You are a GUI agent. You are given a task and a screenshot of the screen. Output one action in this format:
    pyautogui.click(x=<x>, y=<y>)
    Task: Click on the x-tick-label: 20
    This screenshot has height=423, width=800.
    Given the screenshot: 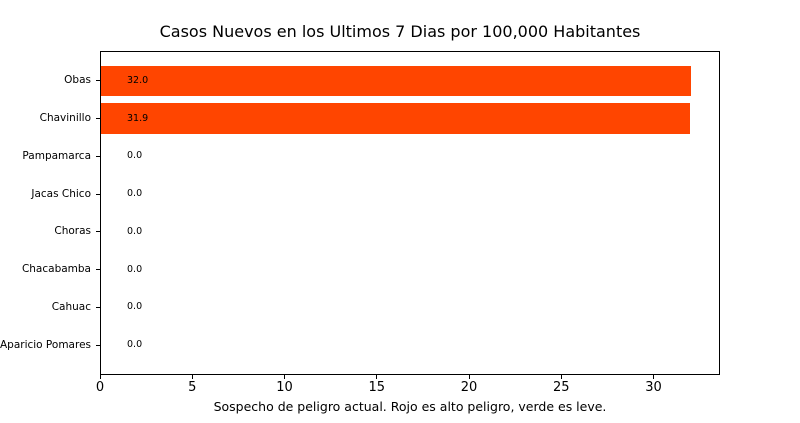 What is the action you would take?
    pyautogui.click(x=469, y=387)
    